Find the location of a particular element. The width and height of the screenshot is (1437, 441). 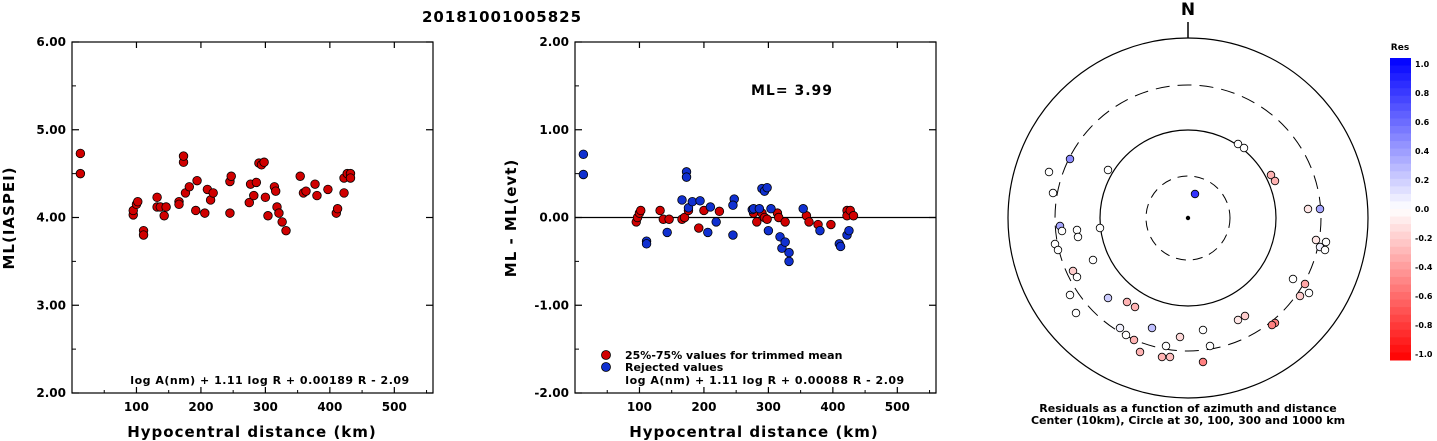

panel3-points is located at coordinates (1187, 253).